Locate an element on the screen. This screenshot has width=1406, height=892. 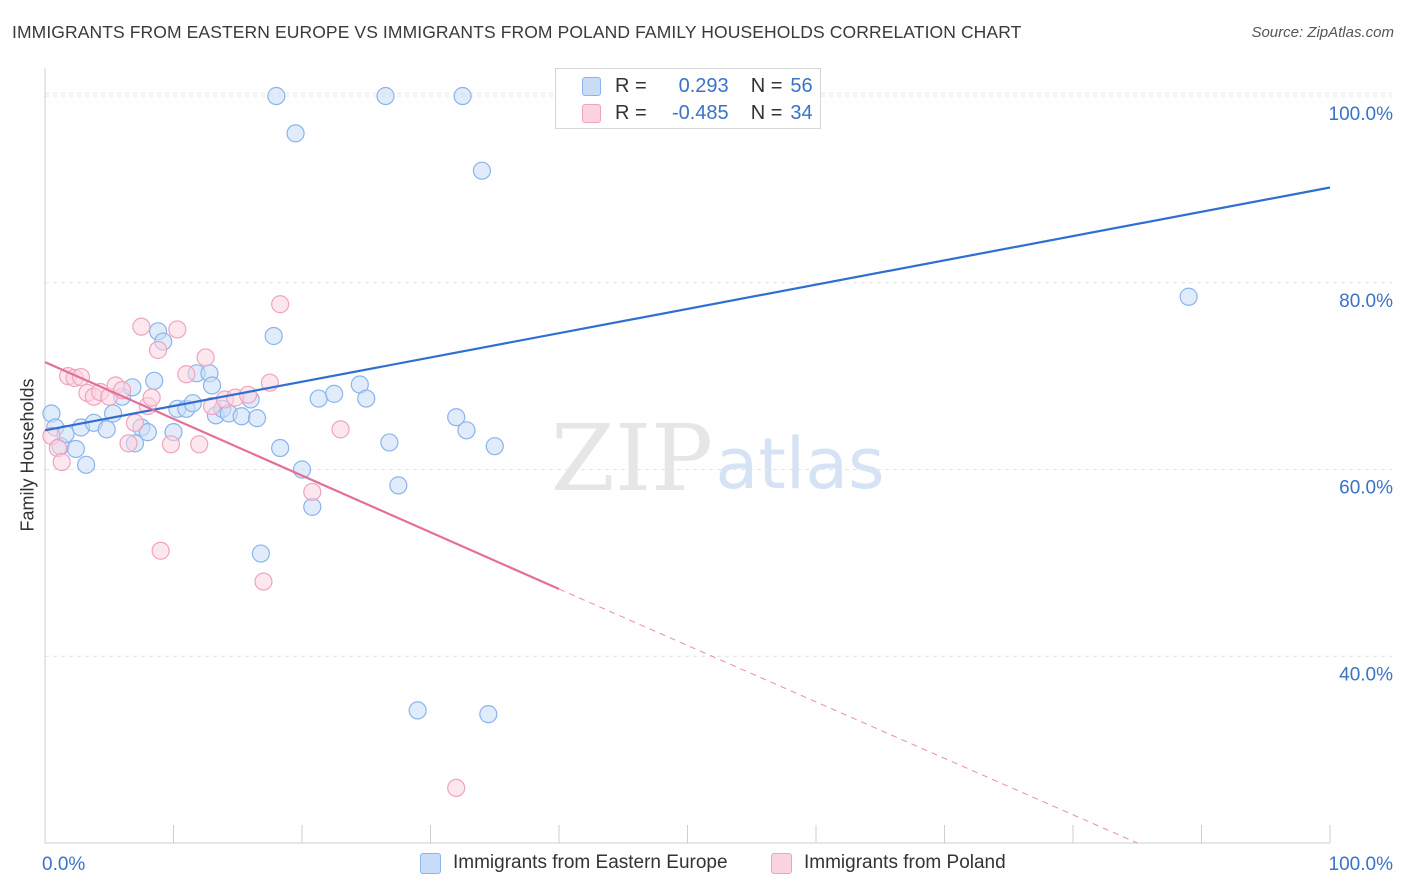
x-tick-labels: 0.0% 100.0% is located at coordinates (717, 864).